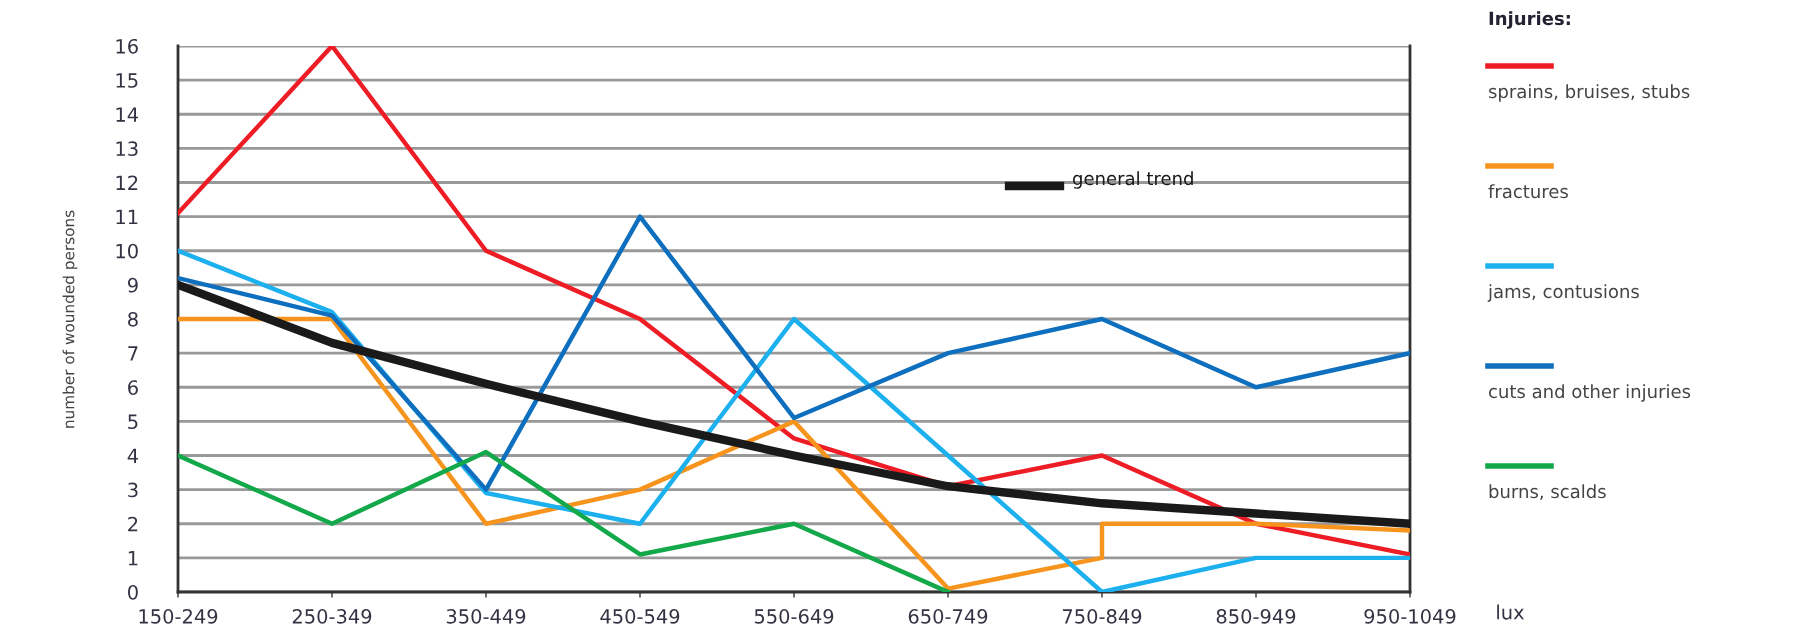  What do you see at coordinates (1256, 616) in the screenshot?
I see `x-tick-label: 850-949` at bounding box center [1256, 616].